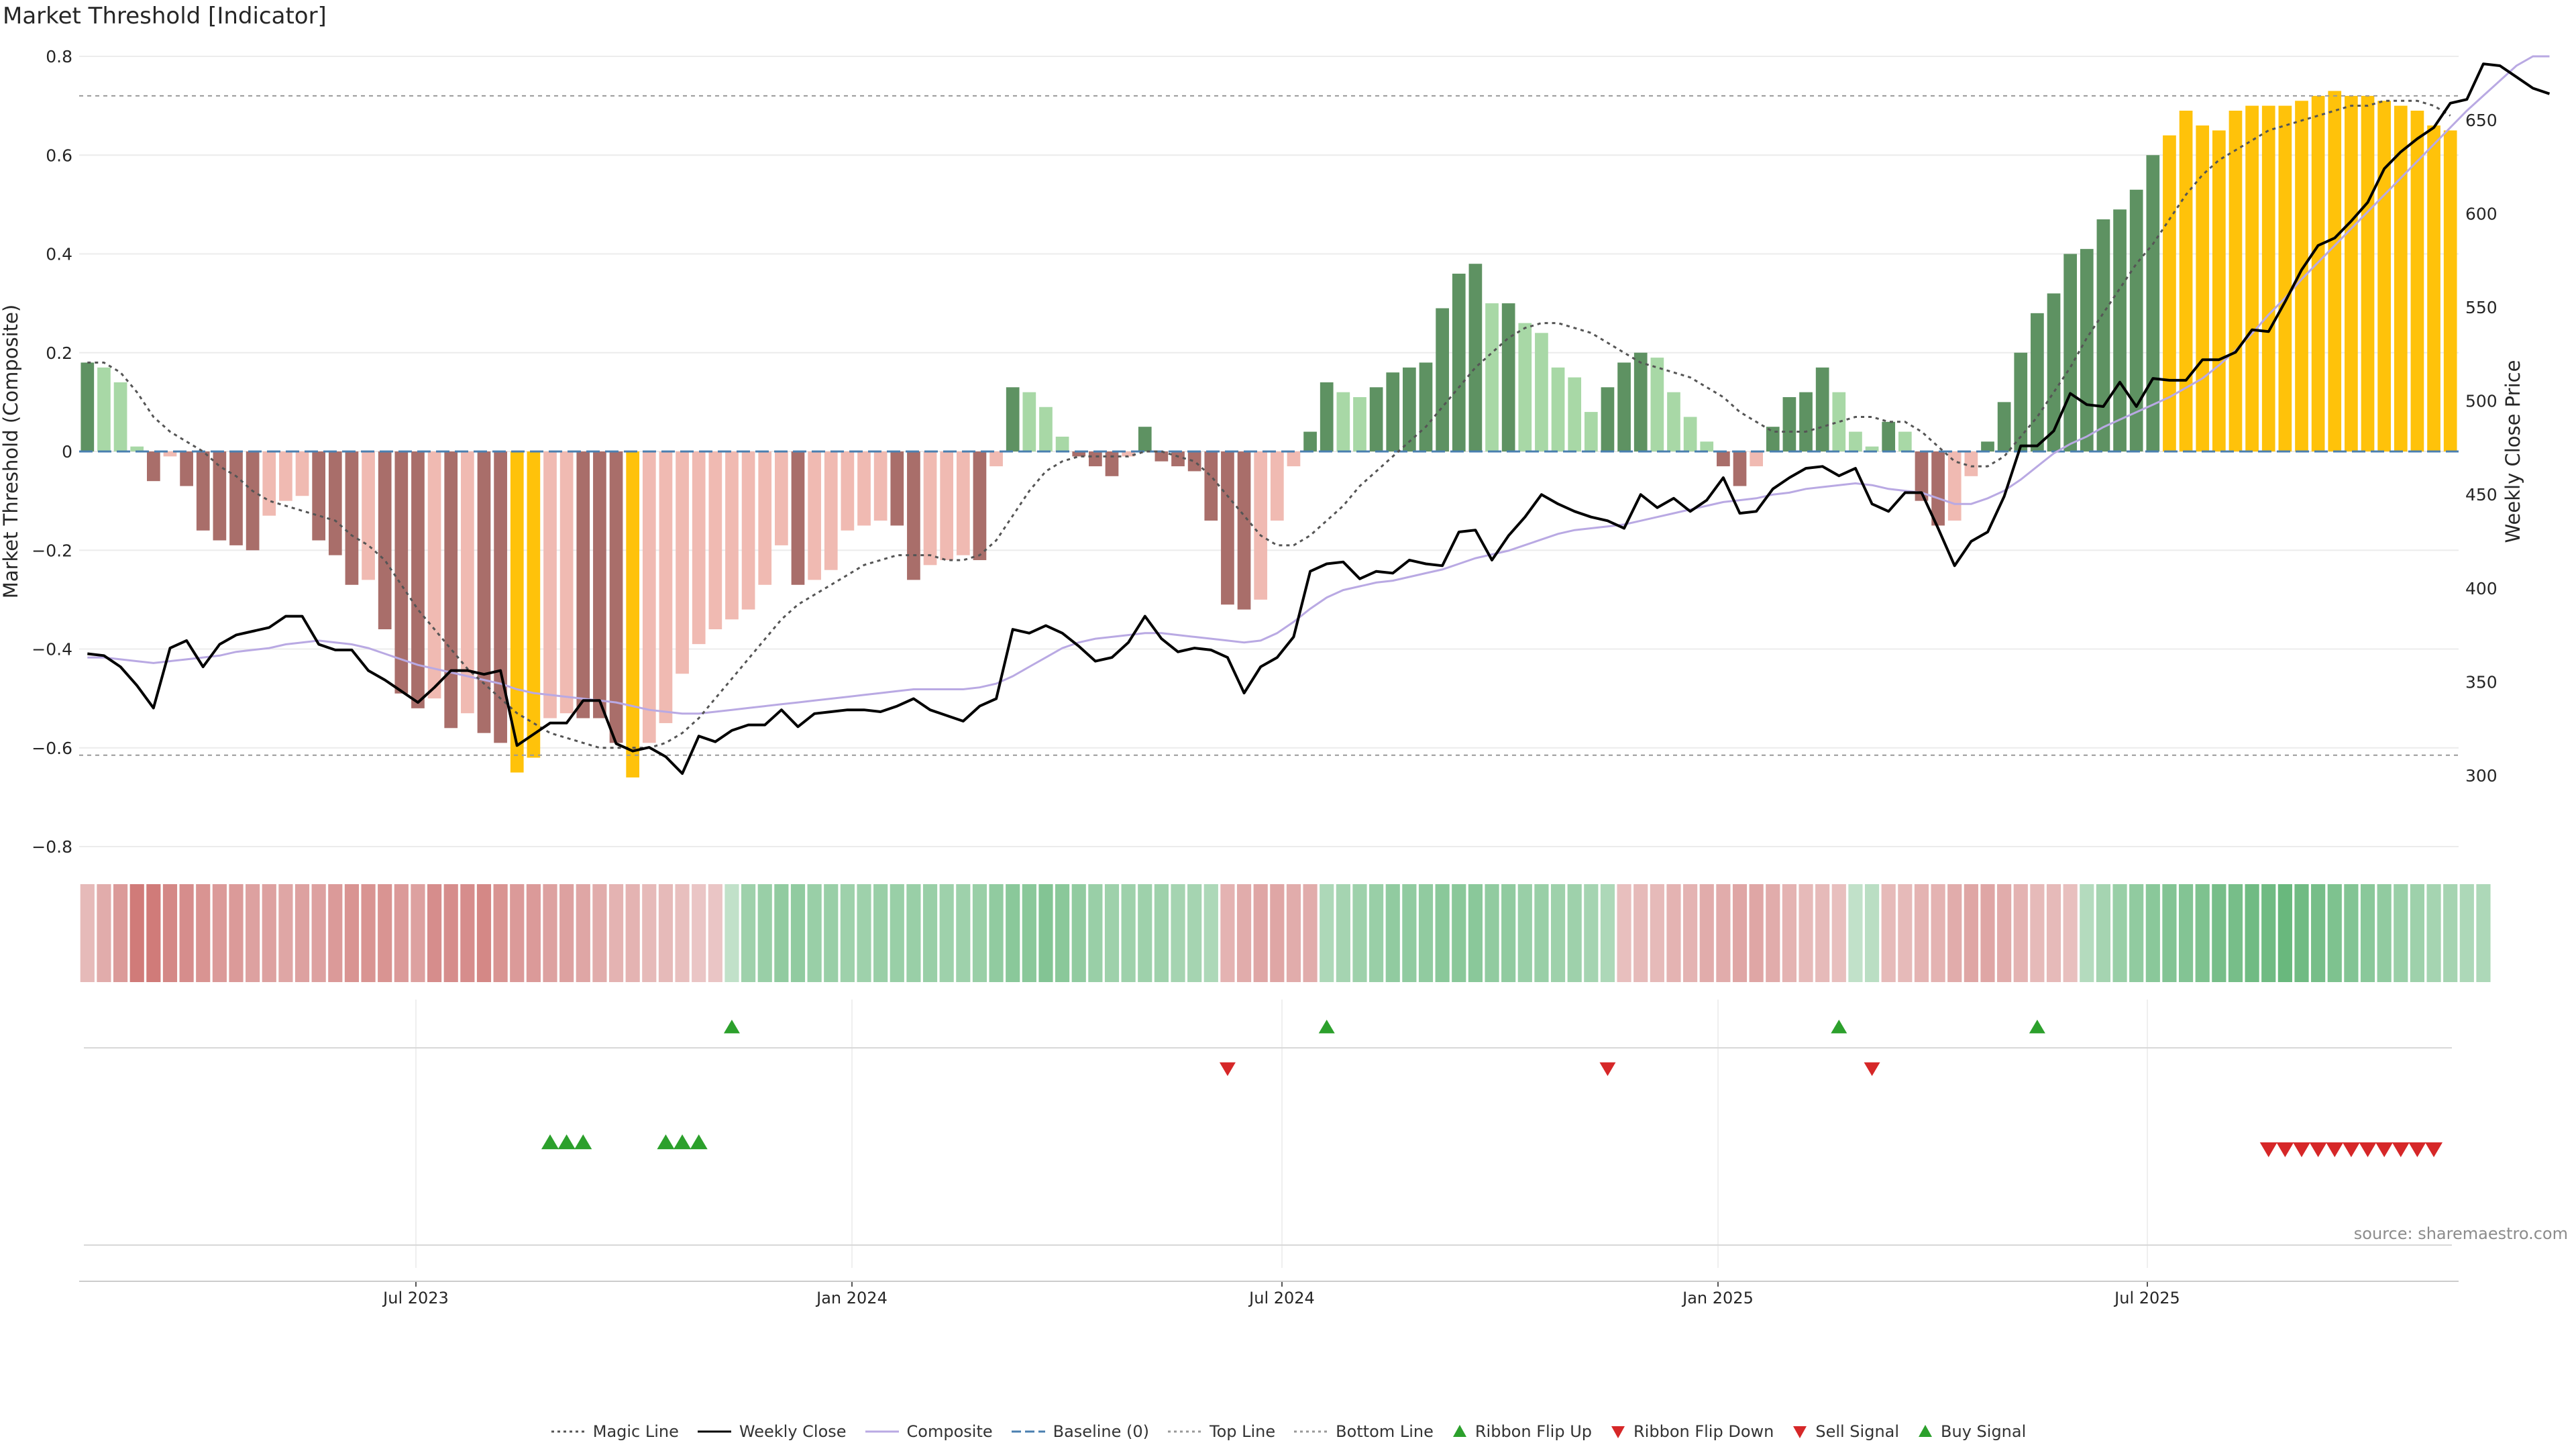  What do you see at coordinates (1971, 1431) in the screenshot?
I see `legend-item: Buy Signal` at bounding box center [1971, 1431].